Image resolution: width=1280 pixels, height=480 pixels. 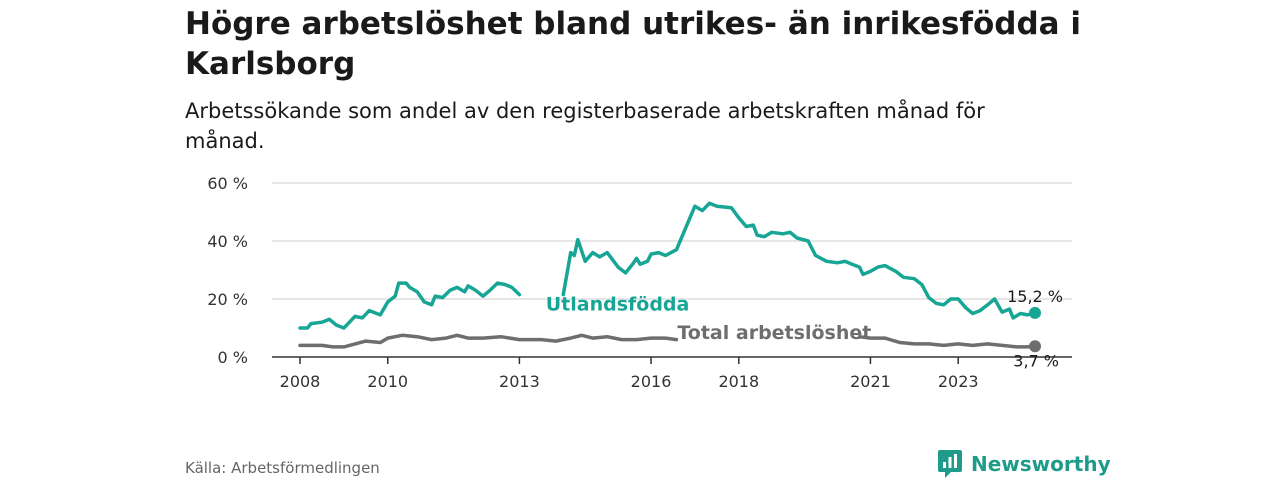 I want to click on y-tick-label: 20 %, so click(x=227, y=299).